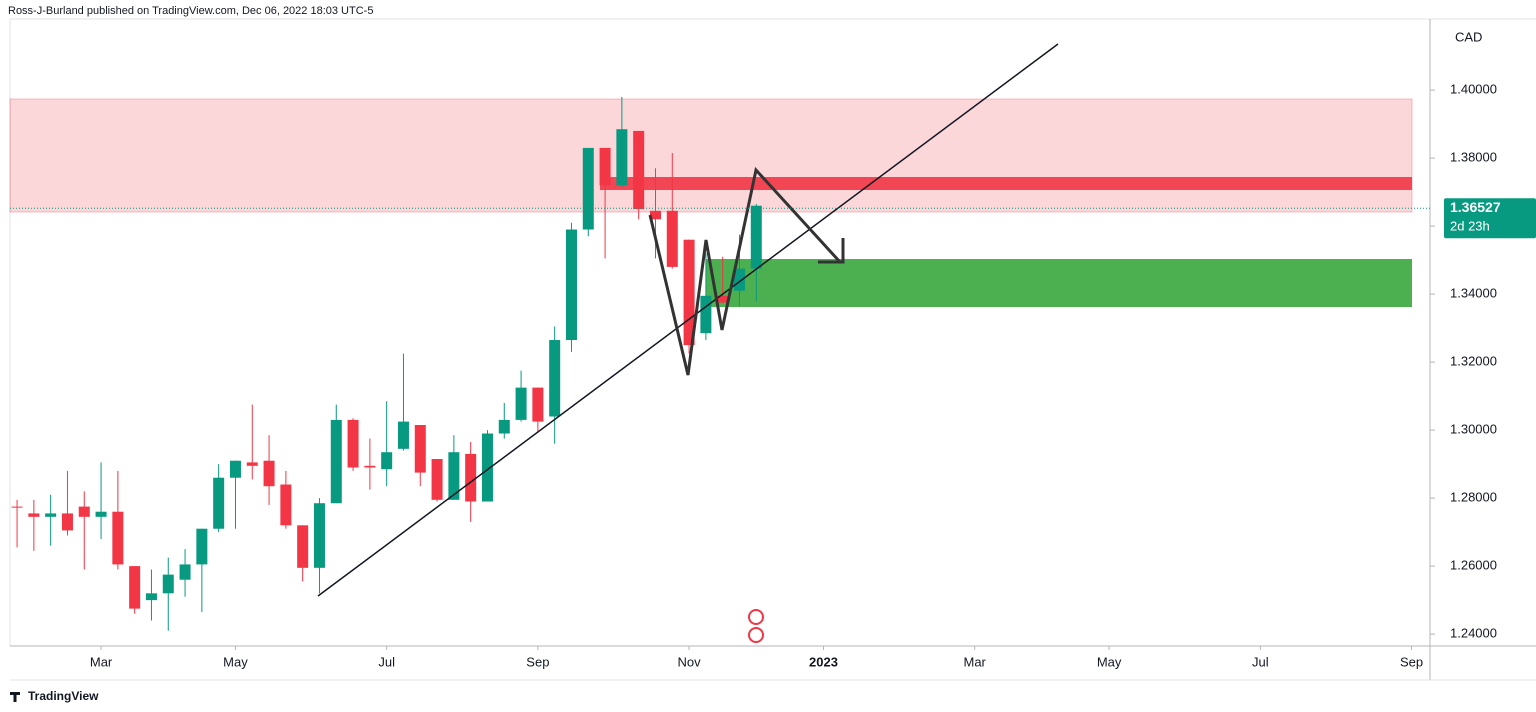 The width and height of the screenshot is (1536, 712). I want to click on y-axis-label: CAD, so click(1468, 36).